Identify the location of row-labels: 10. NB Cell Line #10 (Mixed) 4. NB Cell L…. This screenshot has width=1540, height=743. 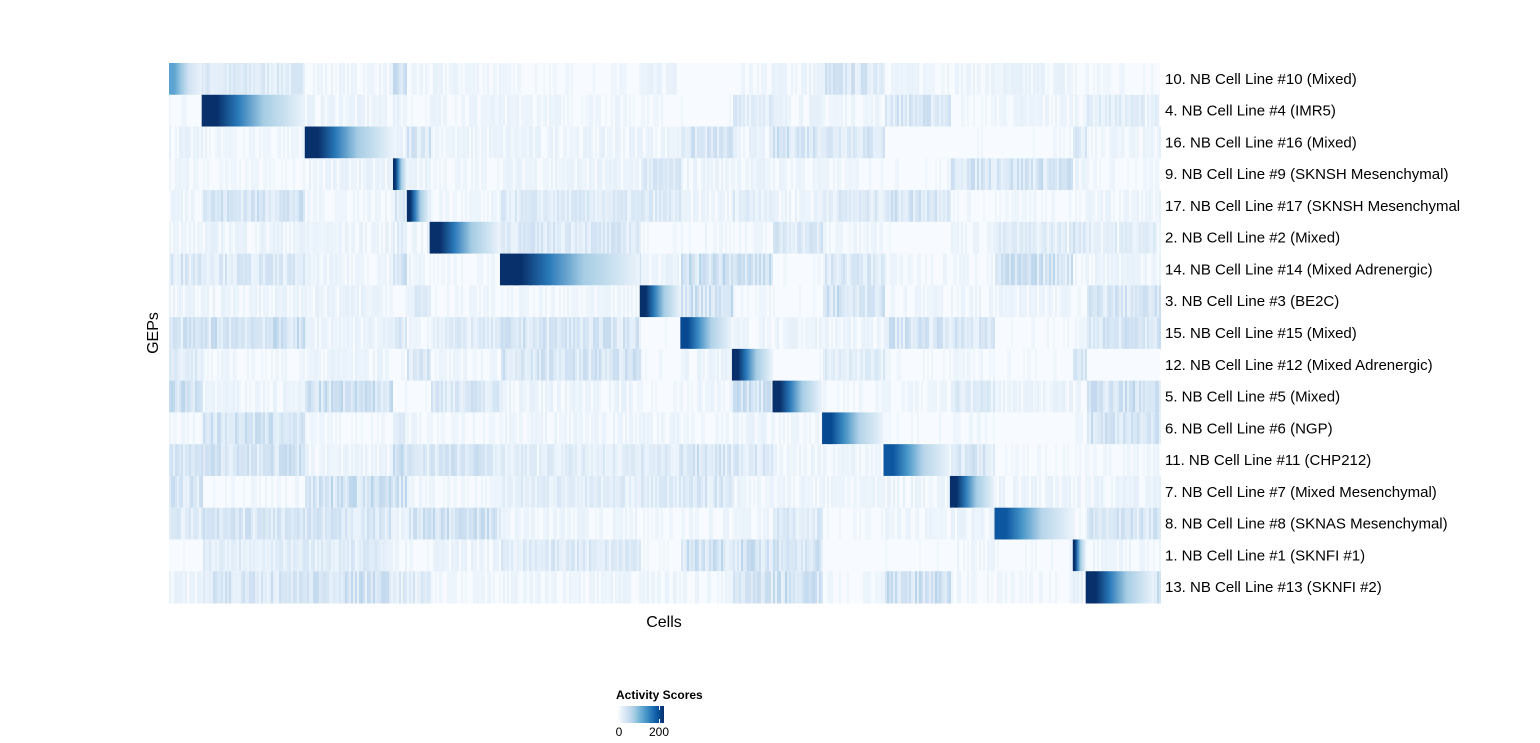
(1312, 333).